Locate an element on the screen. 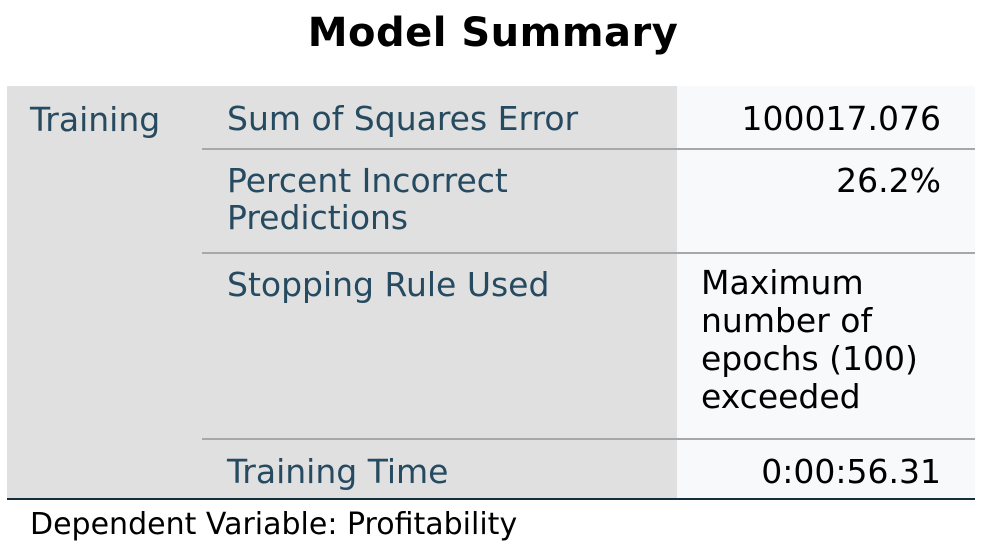  row-label-training-time: Training Time is located at coordinates (338, 471).